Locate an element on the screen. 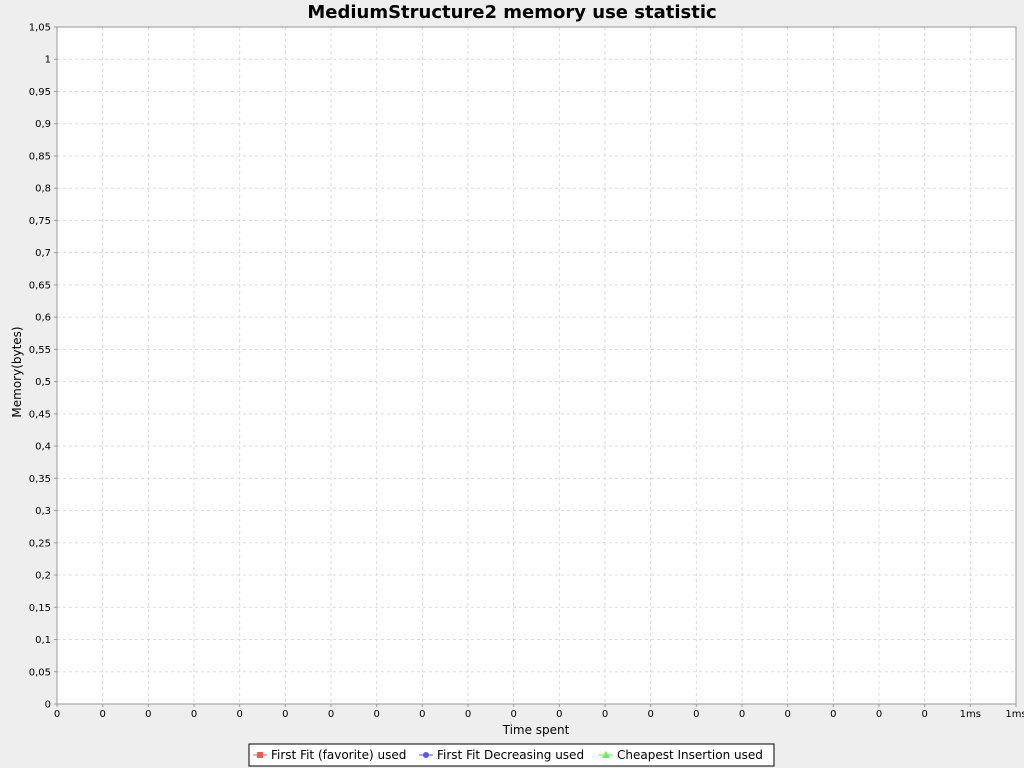 This screenshot has height=768, width=1024. y-tick-label: 1 is located at coordinates (48, 60).